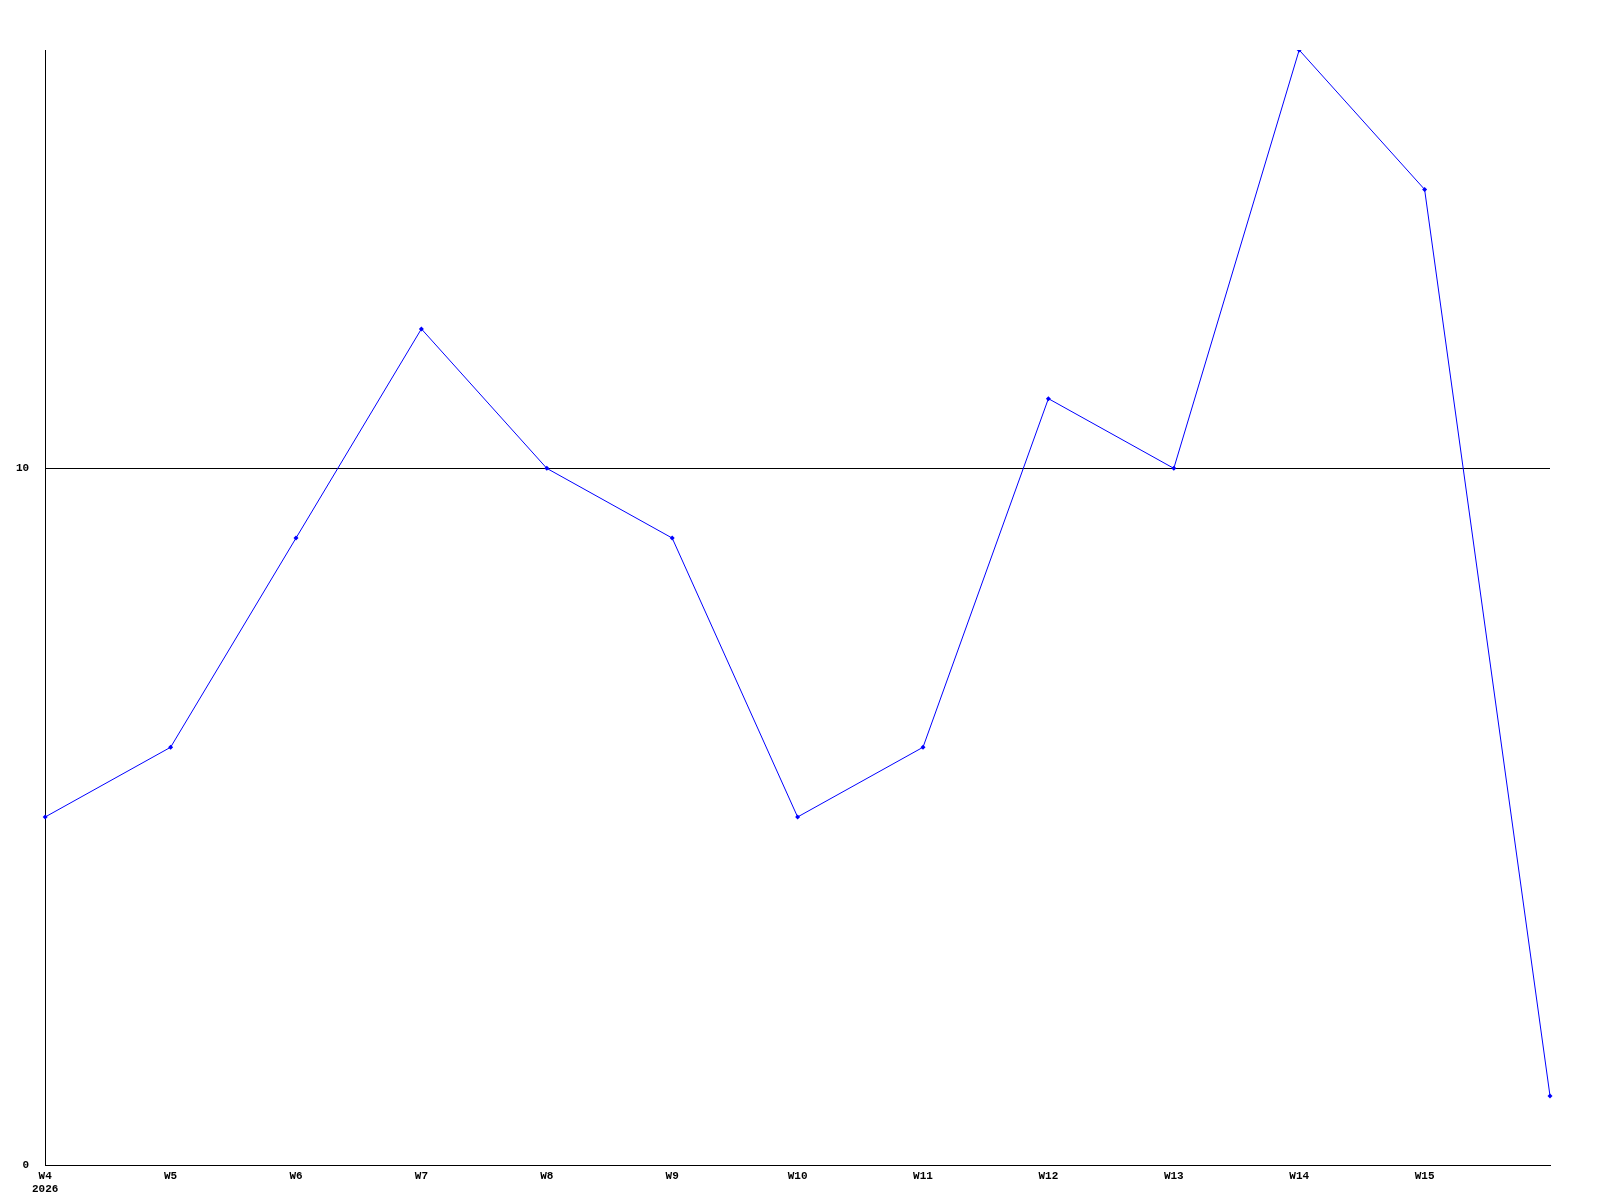  I want to click on x-tick-label: W14, so click(1299, 1175).